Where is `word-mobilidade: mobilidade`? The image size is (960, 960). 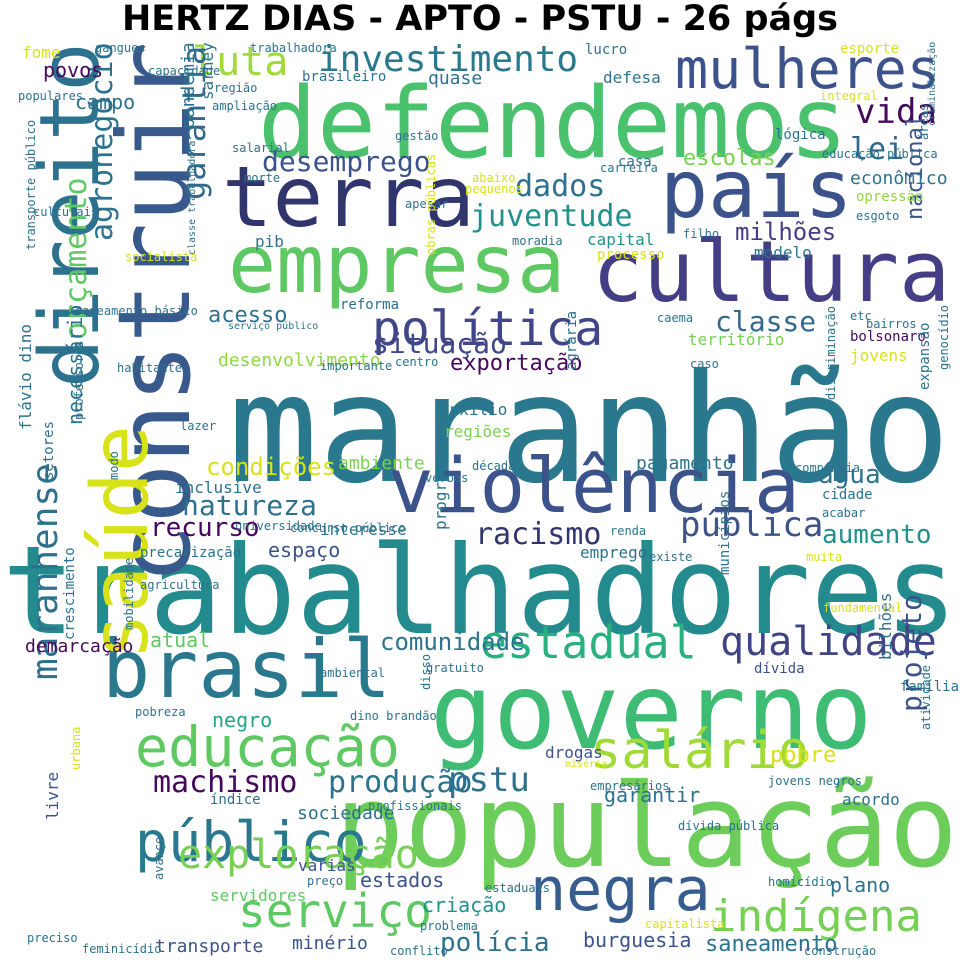 word-mobilidade: mobilidade is located at coordinates (129, 593).